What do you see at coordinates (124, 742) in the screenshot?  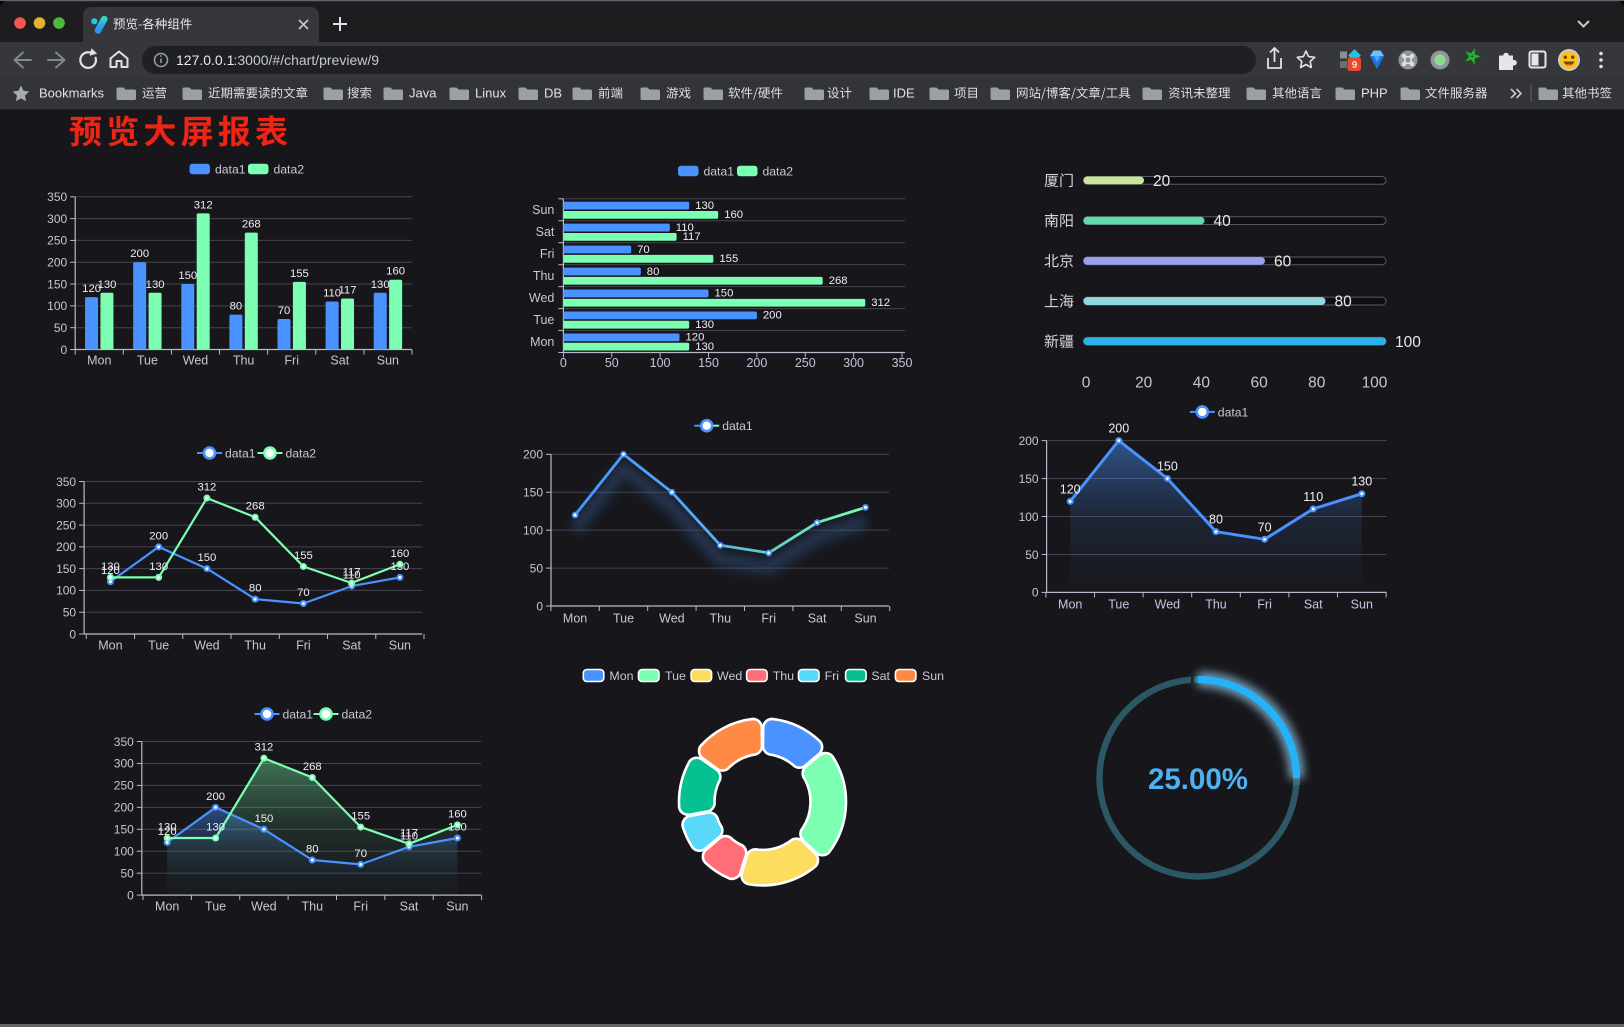 I see `svg-text: 350` at bounding box center [124, 742].